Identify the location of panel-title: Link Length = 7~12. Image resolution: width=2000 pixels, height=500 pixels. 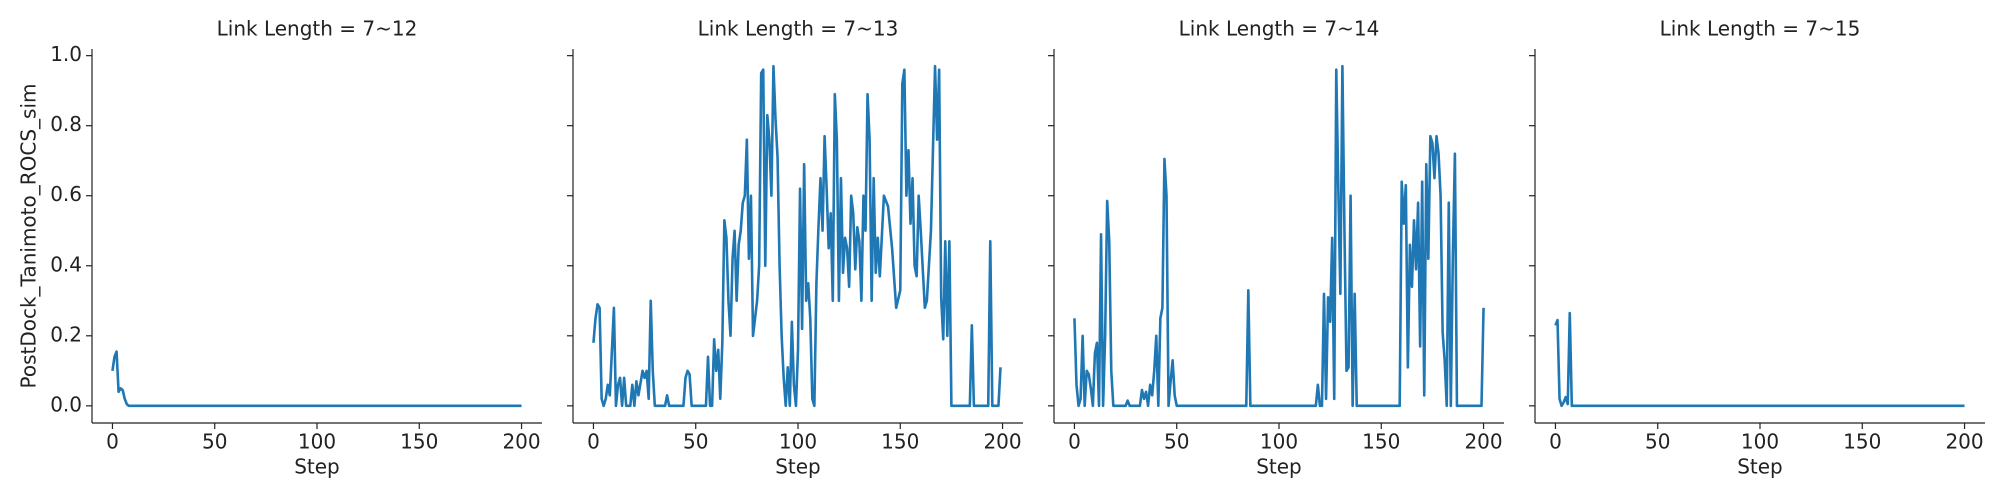
(317, 29).